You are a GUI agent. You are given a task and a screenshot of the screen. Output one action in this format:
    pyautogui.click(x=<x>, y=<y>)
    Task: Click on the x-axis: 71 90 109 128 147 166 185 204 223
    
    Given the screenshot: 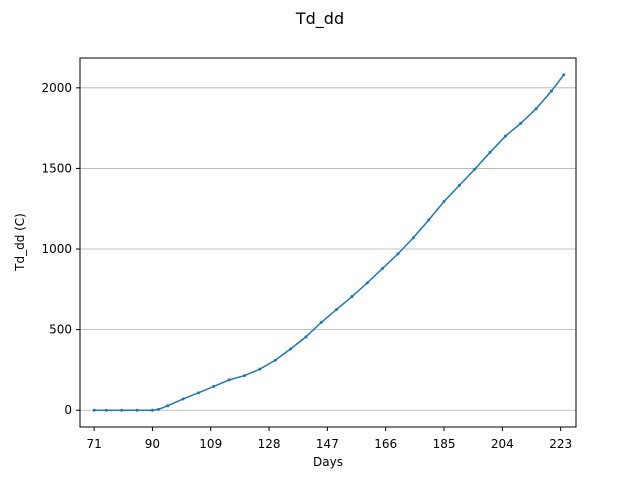 What is the action you would take?
    pyautogui.click(x=329, y=439)
    